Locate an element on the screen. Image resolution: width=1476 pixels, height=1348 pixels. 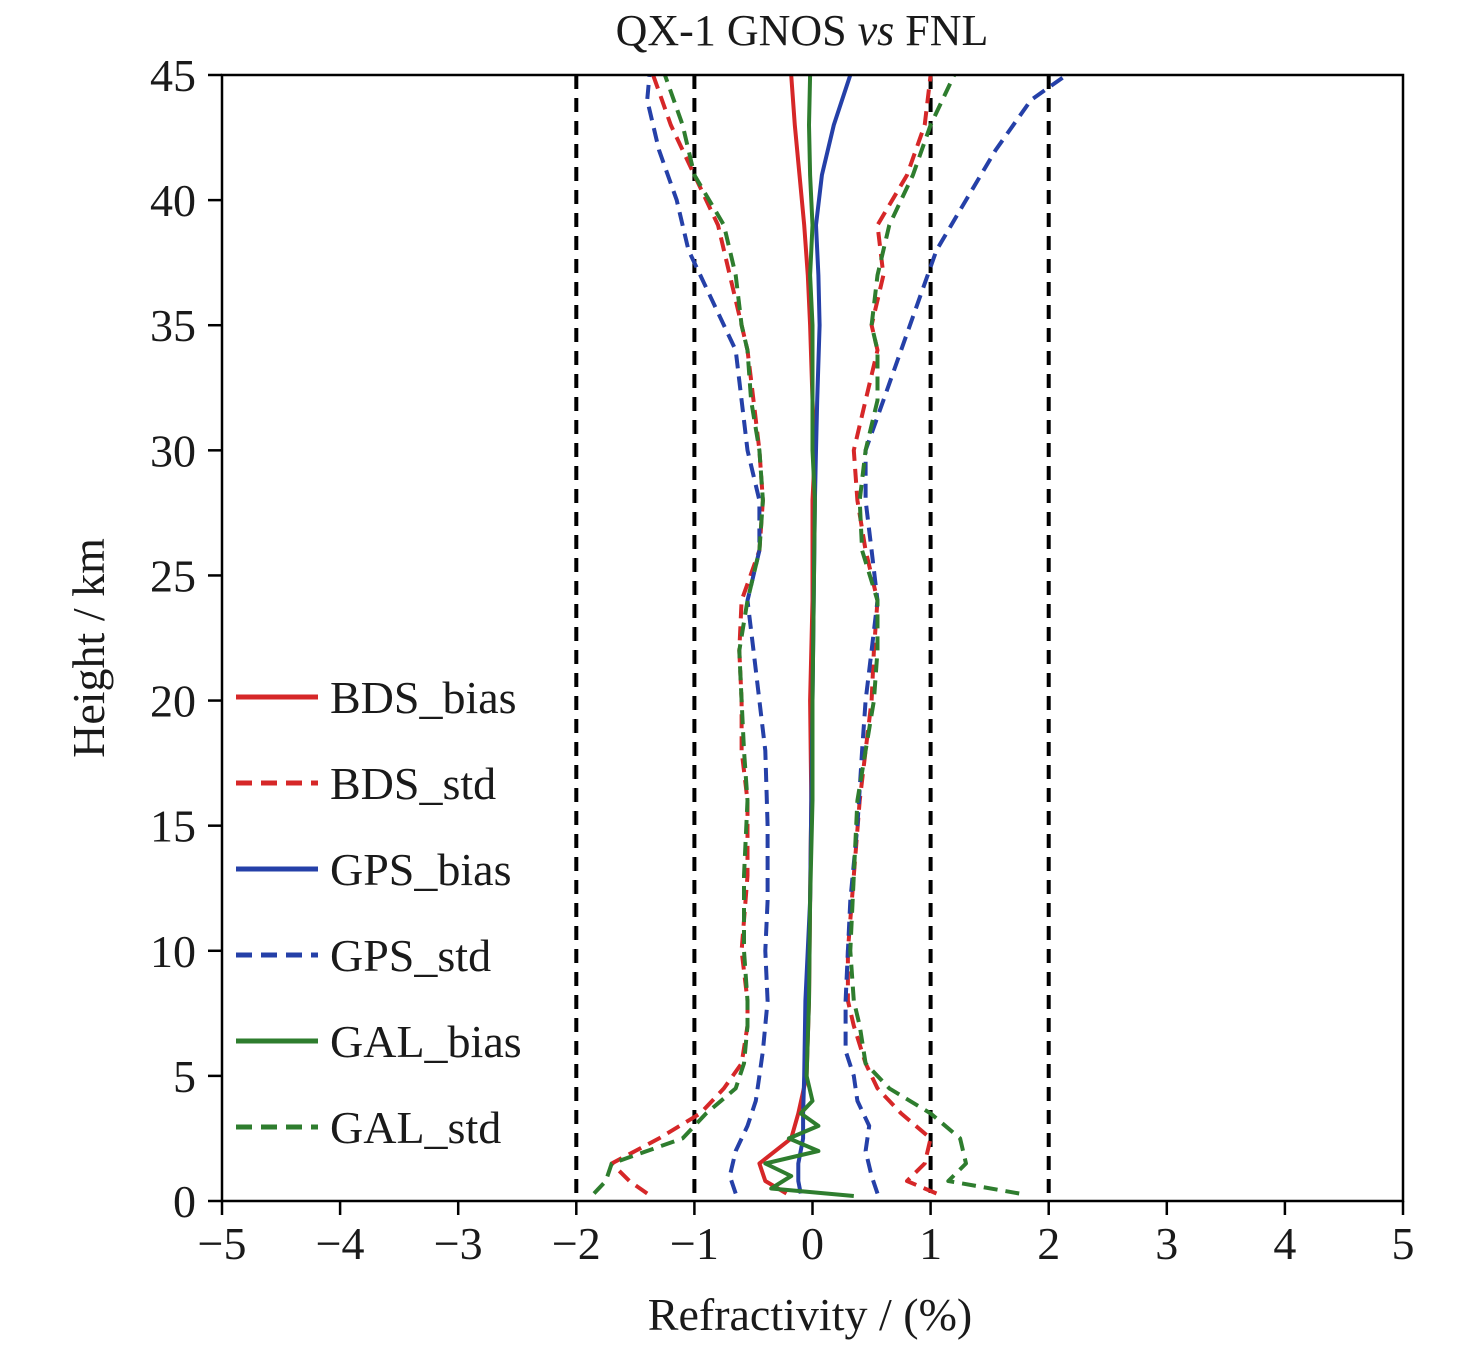
y-tick-label: 10 is located at coordinates (173, 951).